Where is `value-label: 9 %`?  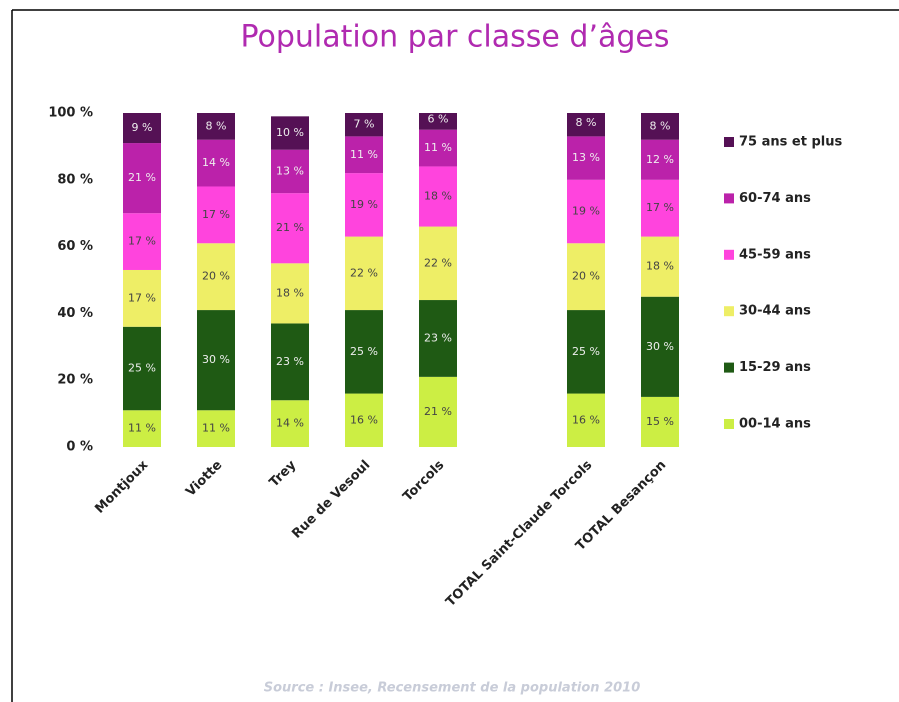 value-label: 9 % is located at coordinates (142, 127).